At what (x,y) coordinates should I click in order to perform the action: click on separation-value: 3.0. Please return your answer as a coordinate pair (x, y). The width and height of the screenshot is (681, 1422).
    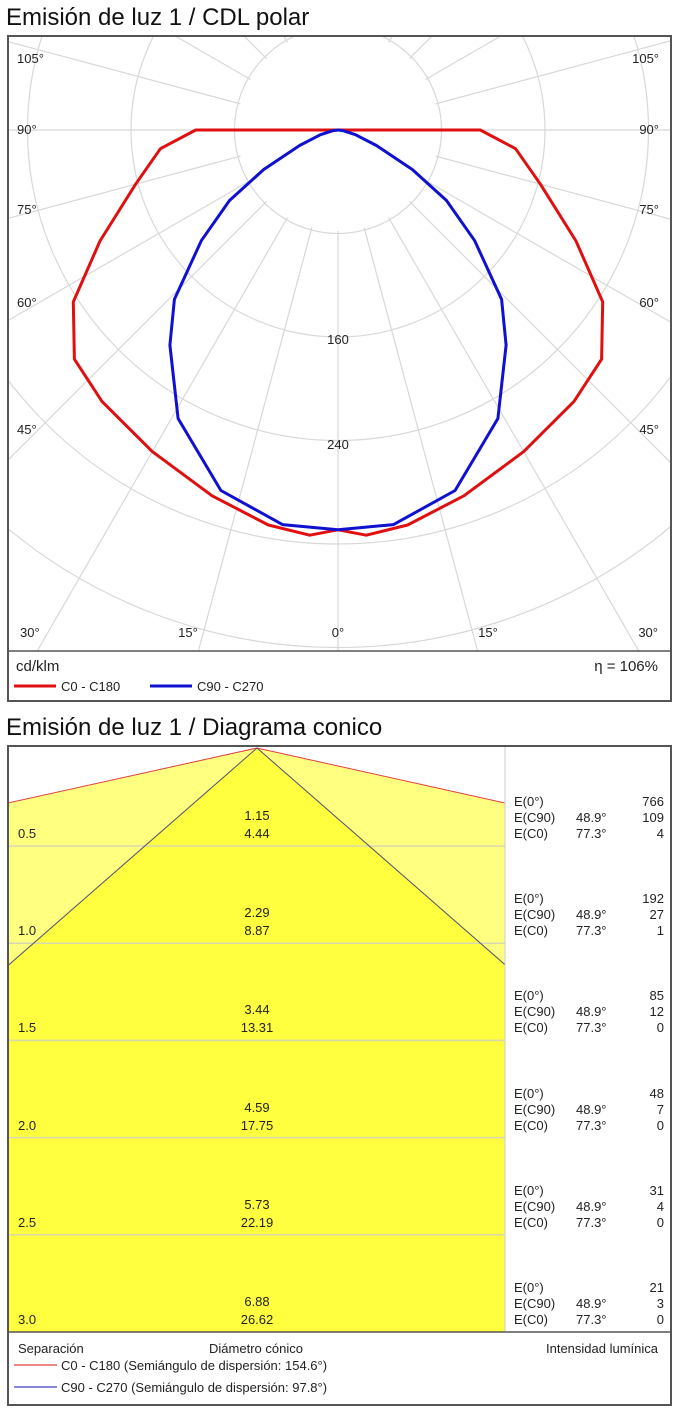
    Looking at the image, I should click on (27, 1319).